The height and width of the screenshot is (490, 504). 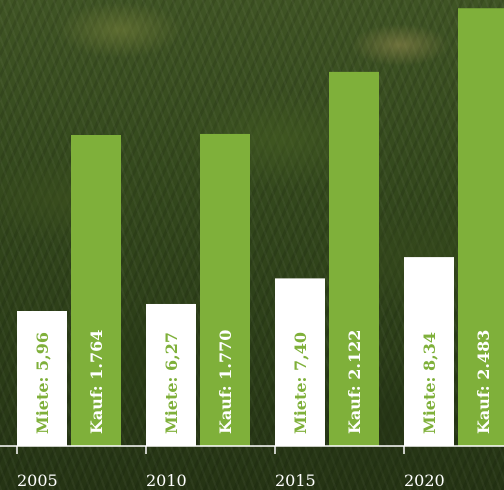 I want to click on miete-bar-2020, so click(x=429, y=351).